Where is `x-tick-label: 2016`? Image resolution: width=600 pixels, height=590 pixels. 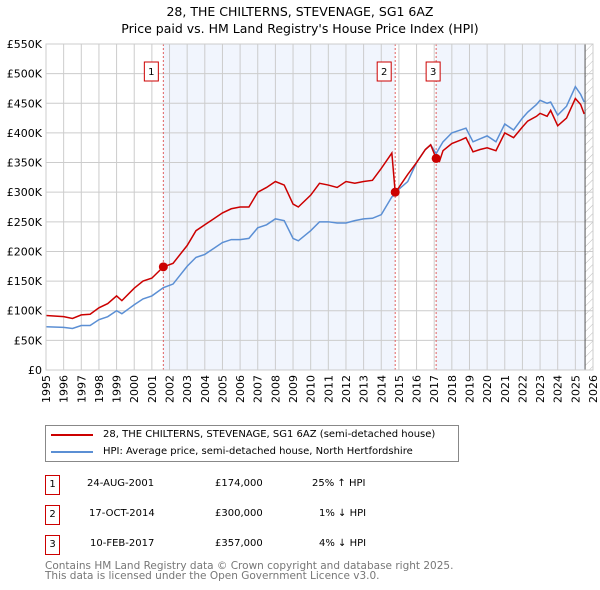 x-tick-label: 2016 is located at coordinates (417, 389).